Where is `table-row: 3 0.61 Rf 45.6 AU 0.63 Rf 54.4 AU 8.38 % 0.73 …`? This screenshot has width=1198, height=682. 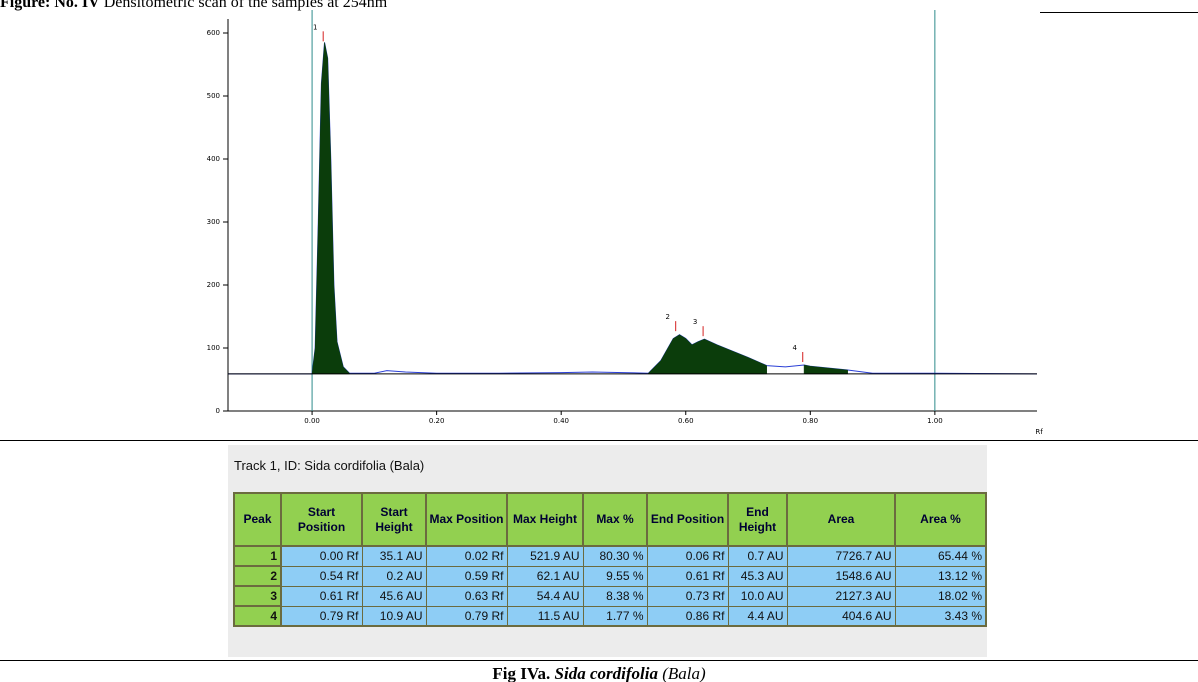
table-row: 3 0.61 Rf 45.6 AU 0.63 Rf 54.4 AU 8.38 % 0.73 … is located at coordinates (610, 596).